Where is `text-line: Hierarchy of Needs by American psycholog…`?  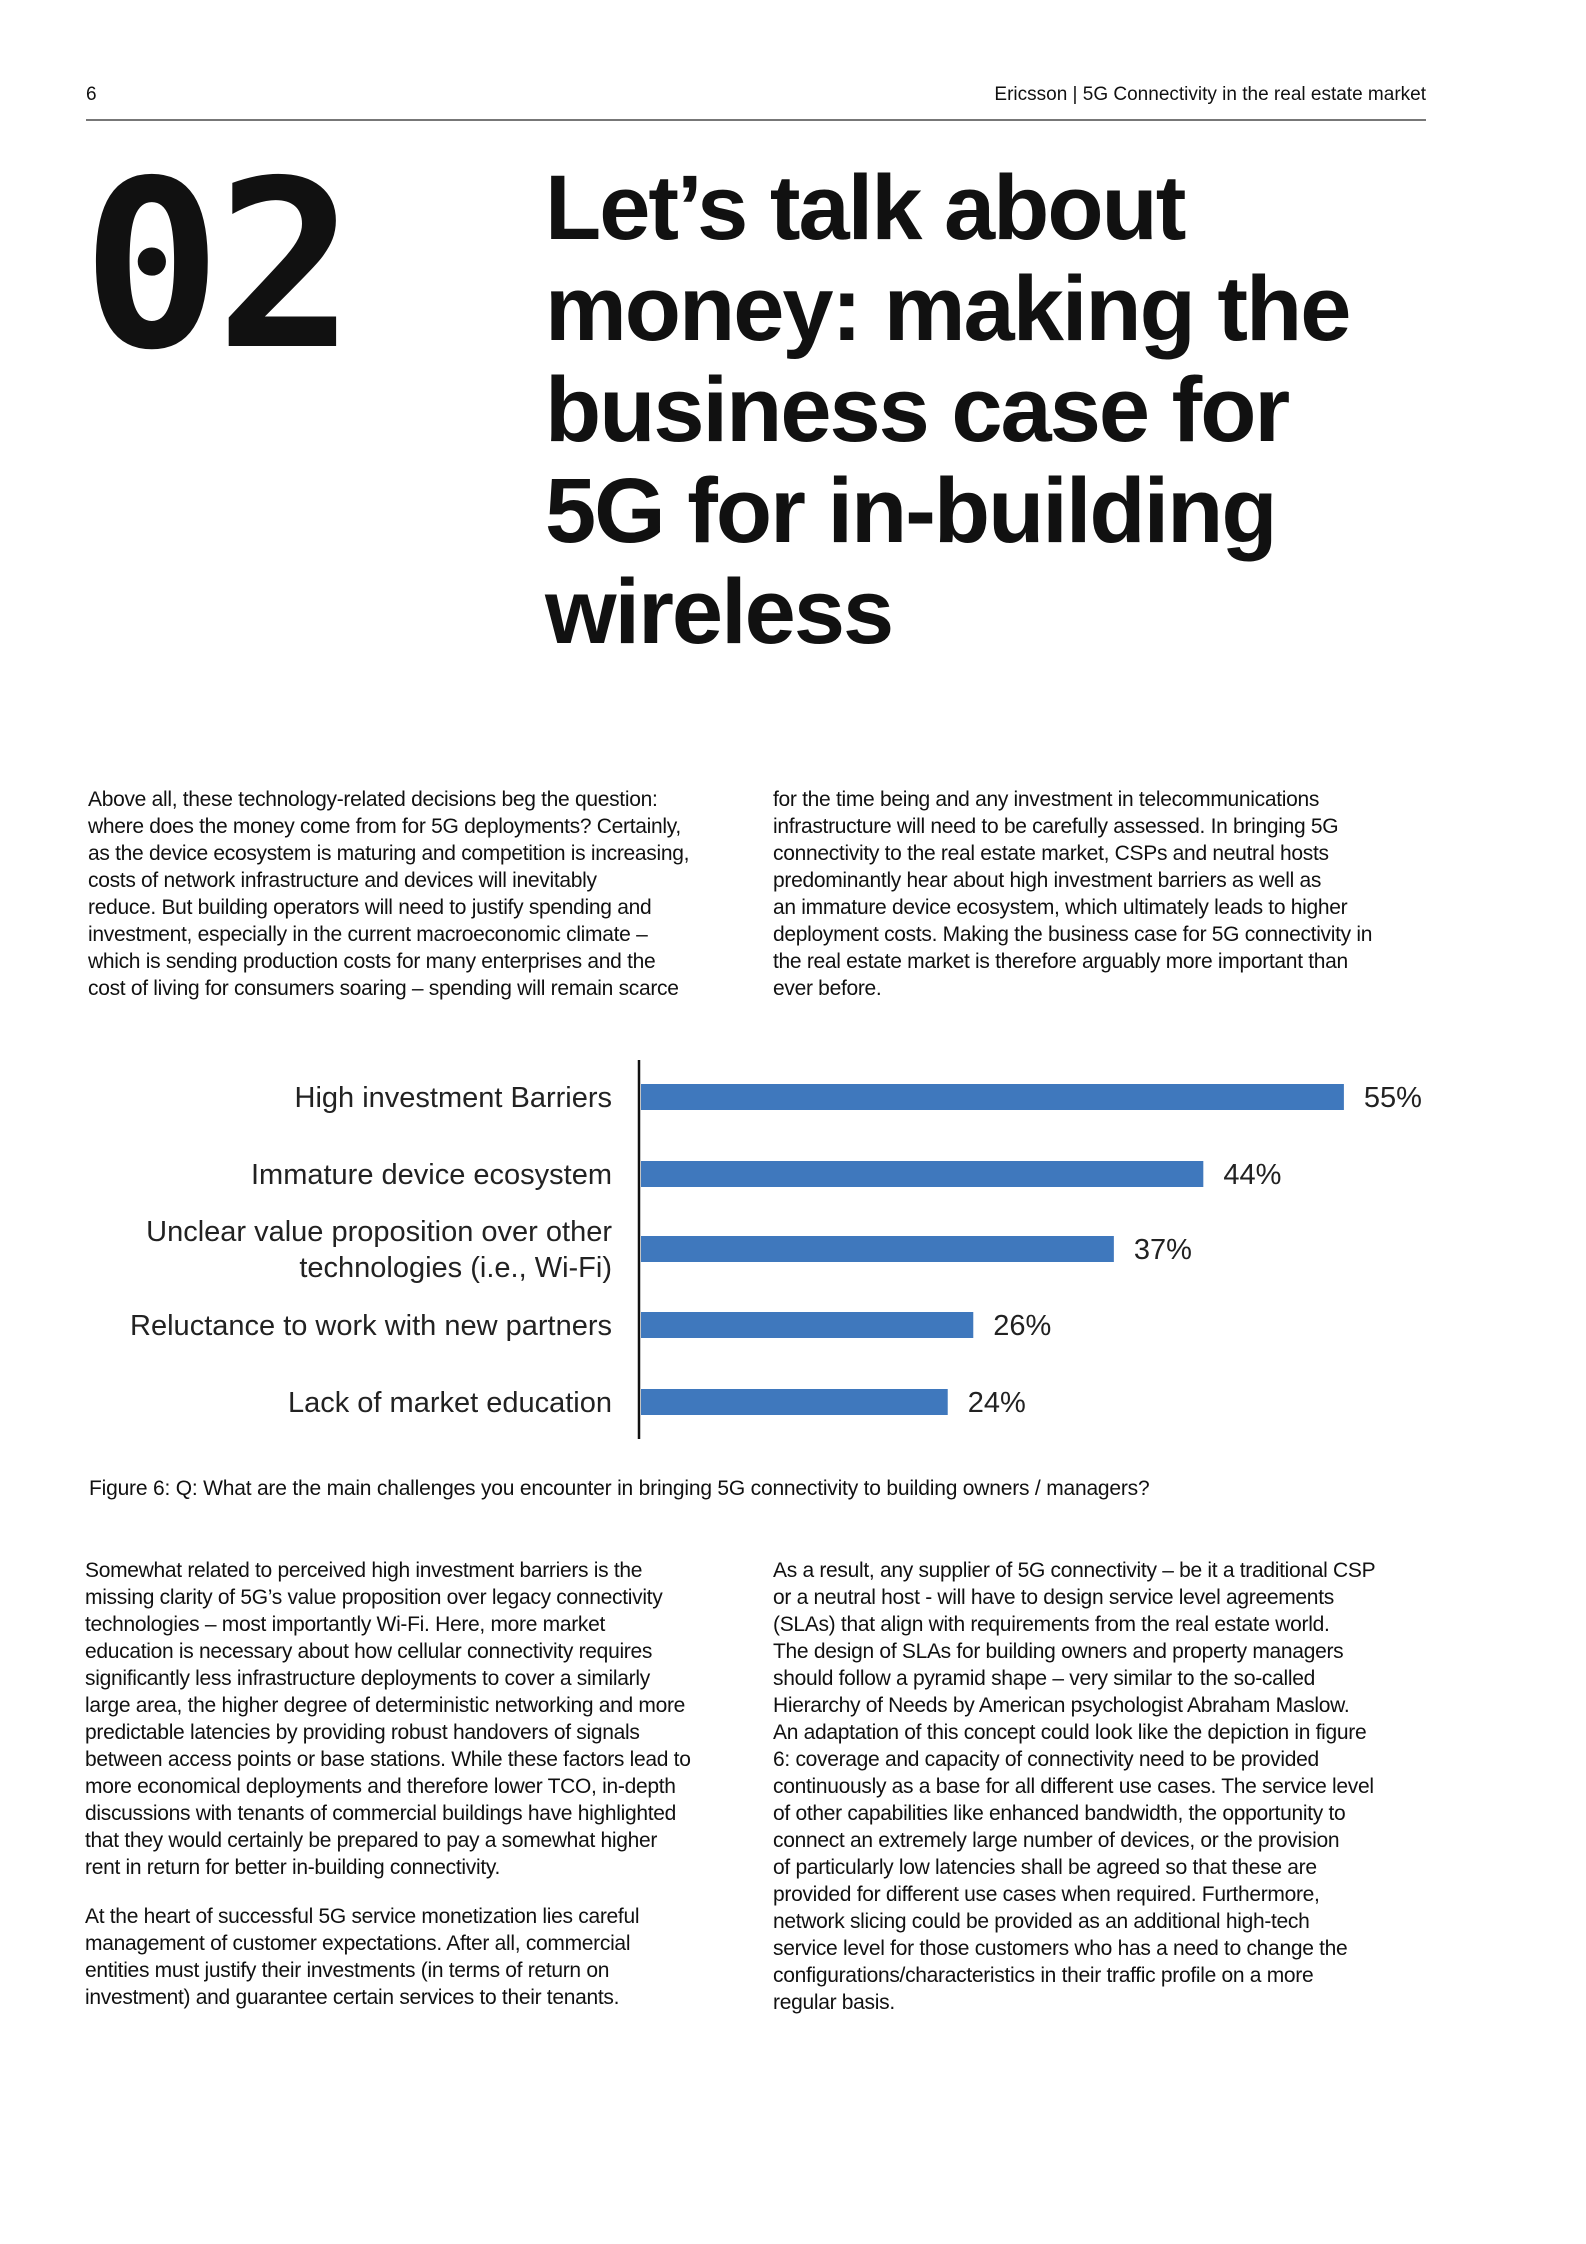
text-line: Hierarchy of Needs by American psycholog… is located at coordinates (1061, 1705).